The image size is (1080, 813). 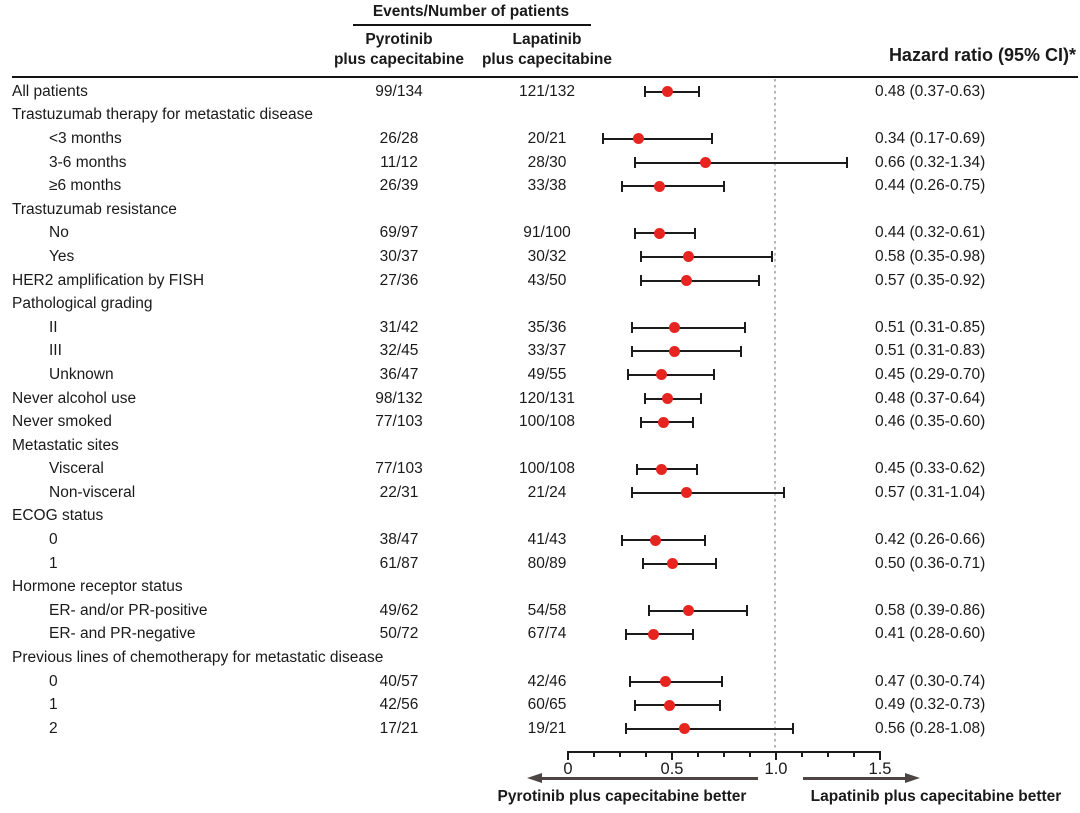 I want to click on row-label: Yes, so click(x=62, y=256).